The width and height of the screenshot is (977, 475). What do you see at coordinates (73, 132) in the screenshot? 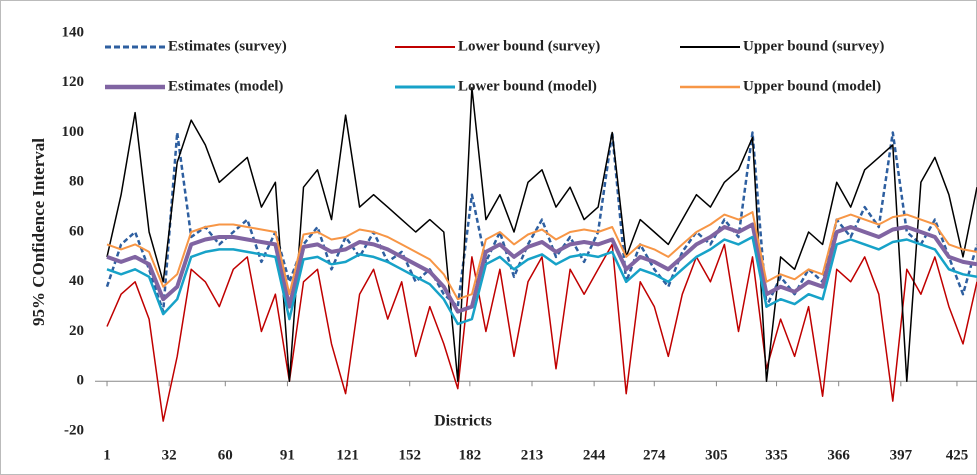
I see `y-tick-label: 100` at bounding box center [73, 132].